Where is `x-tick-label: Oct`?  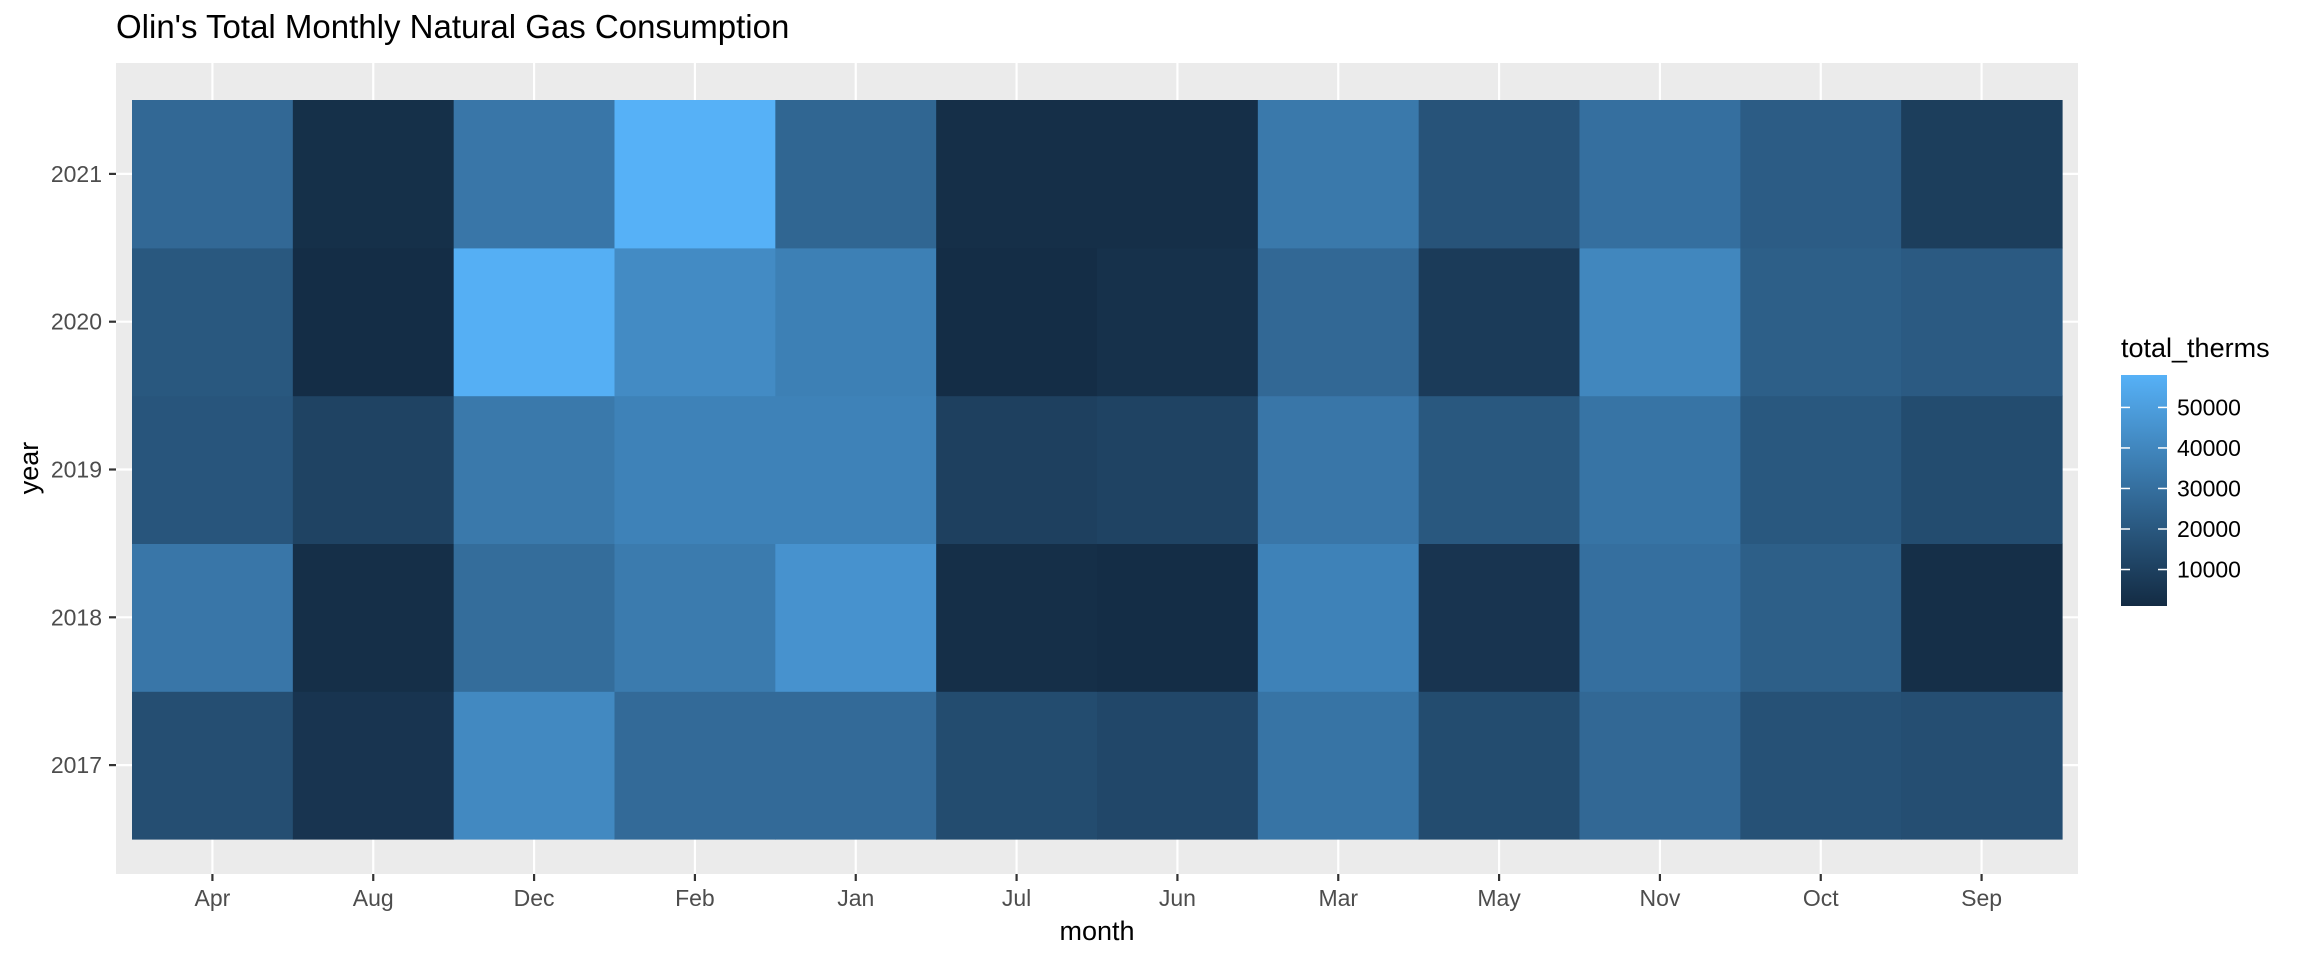
x-tick-label: Oct is located at coordinates (1821, 898).